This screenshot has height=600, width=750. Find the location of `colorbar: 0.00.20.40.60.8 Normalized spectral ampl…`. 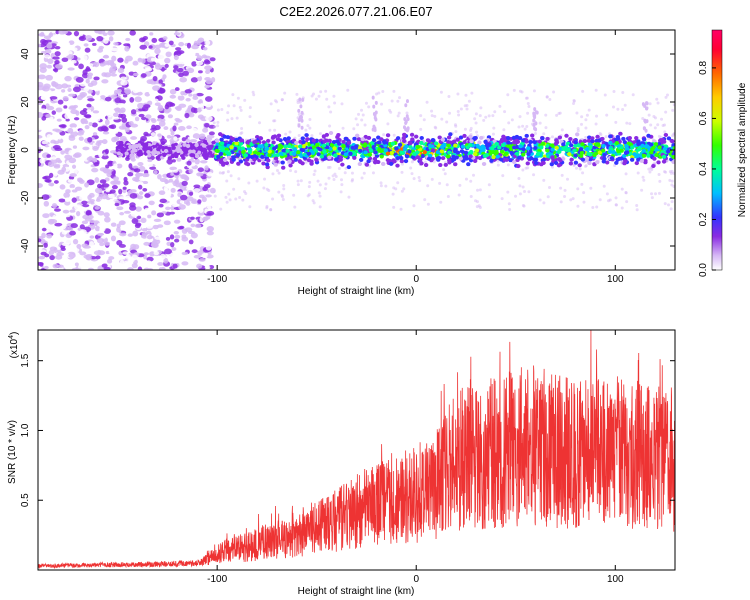

colorbar: 0.00.20.40.60.8 Normalized spectral ampl… is located at coordinates (723, 153).